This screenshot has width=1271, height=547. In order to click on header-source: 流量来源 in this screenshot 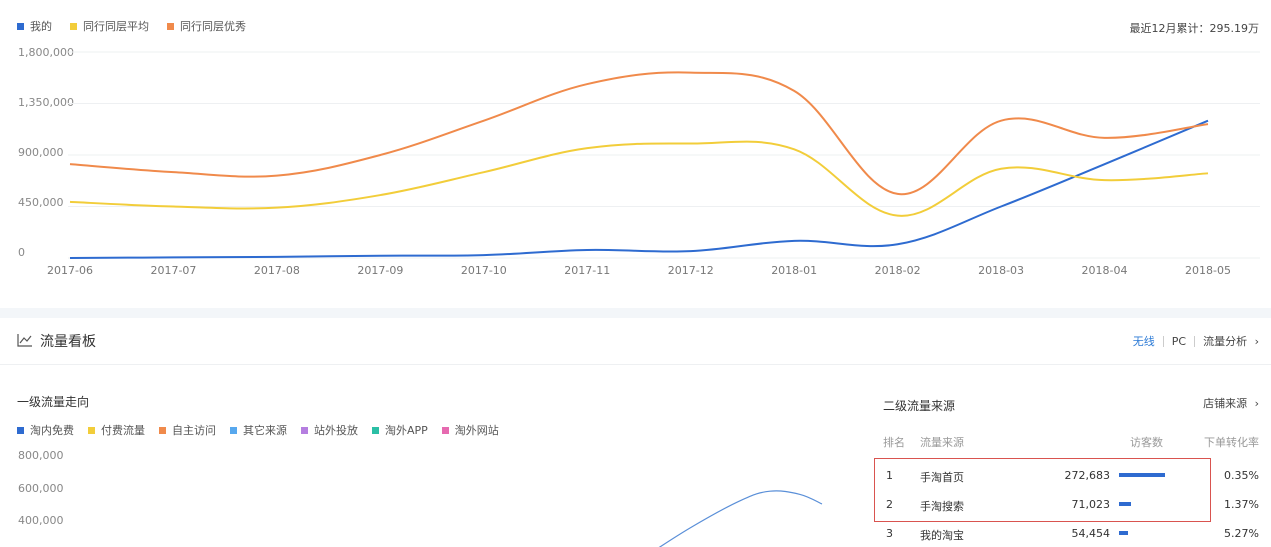, I will do `click(942, 442)`.